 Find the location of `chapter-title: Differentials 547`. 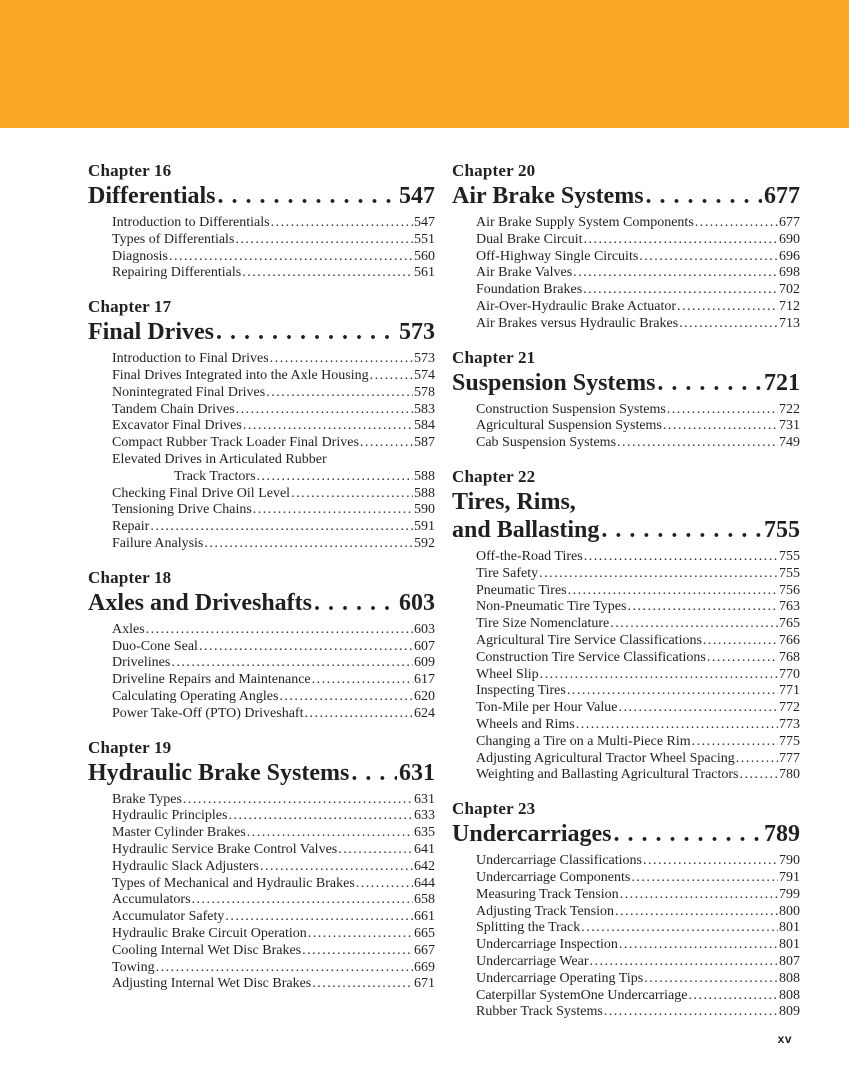

chapter-title: Differentials 547 is located at coordinates (261, 196).